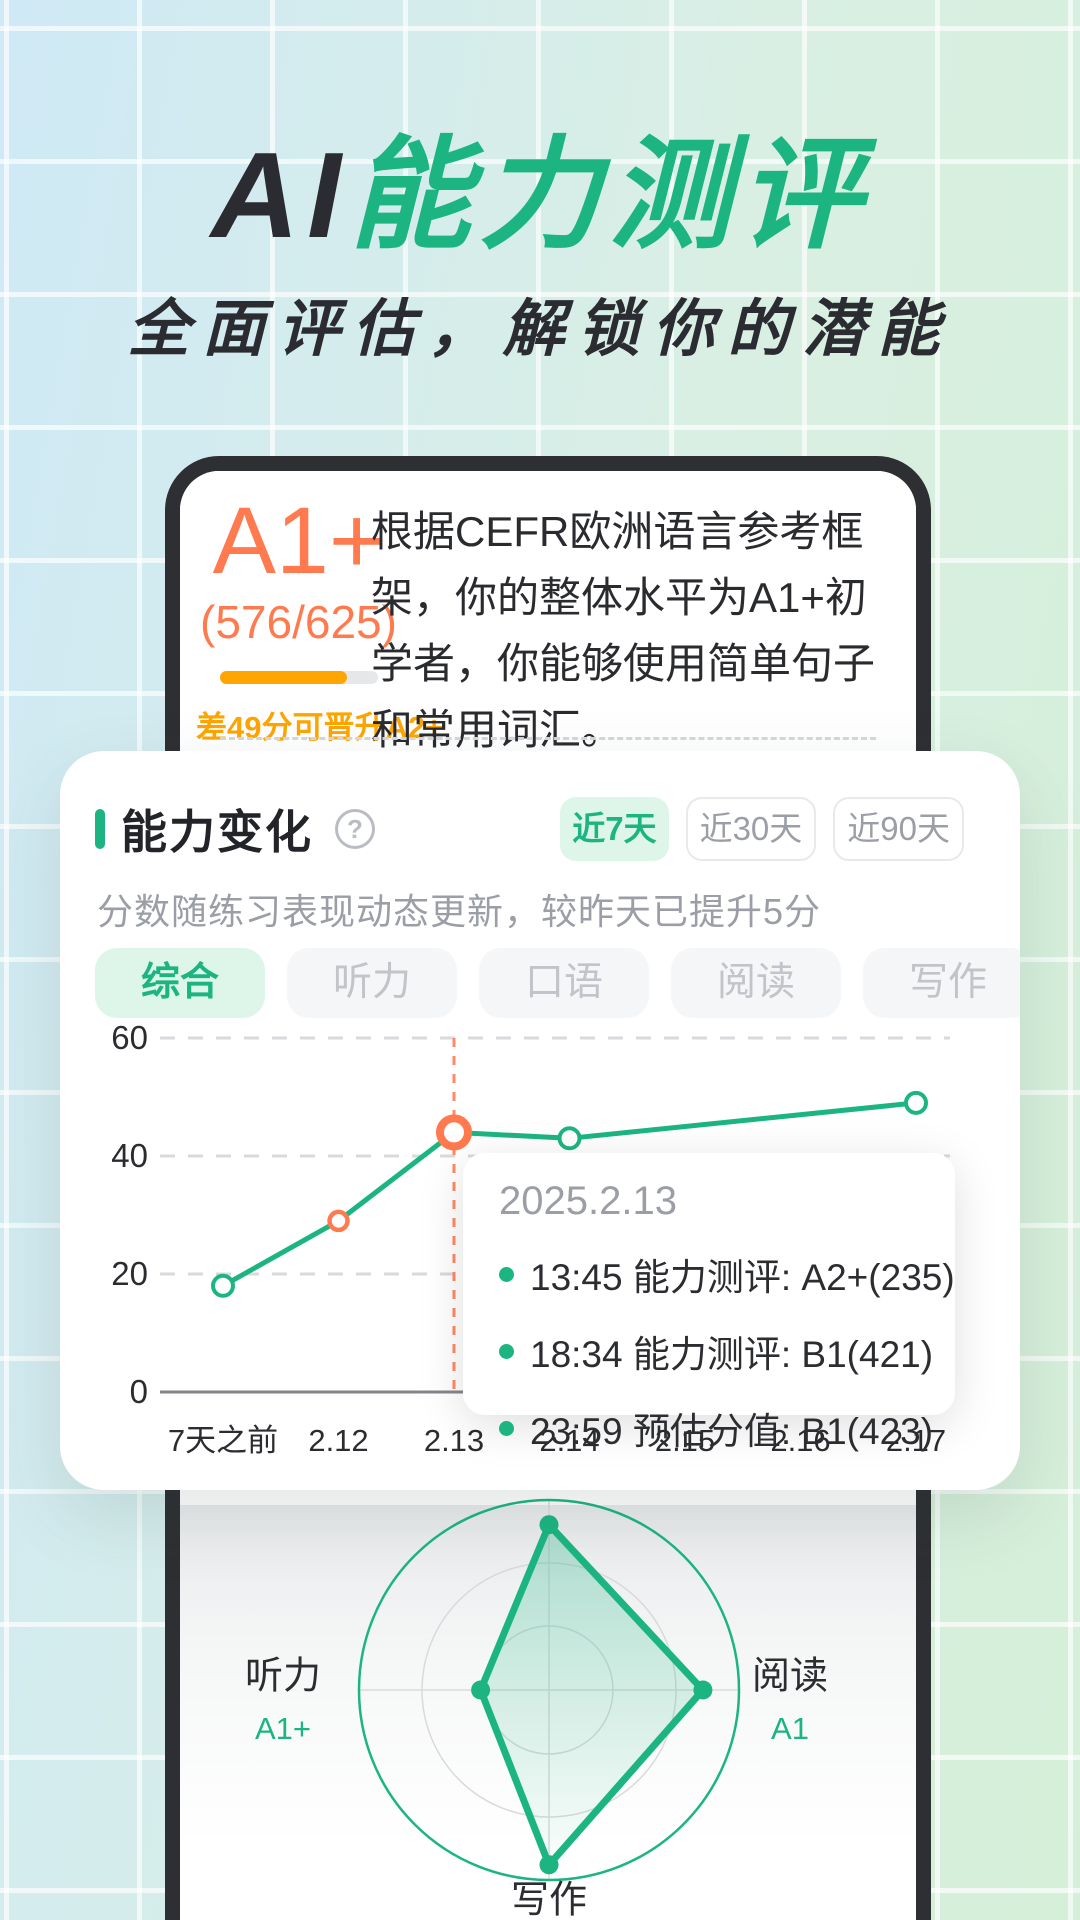 Image resolution: width=1080 pixels, height=1920 pixels. I want to click on period-pill: 近90天, so click(898, 829).